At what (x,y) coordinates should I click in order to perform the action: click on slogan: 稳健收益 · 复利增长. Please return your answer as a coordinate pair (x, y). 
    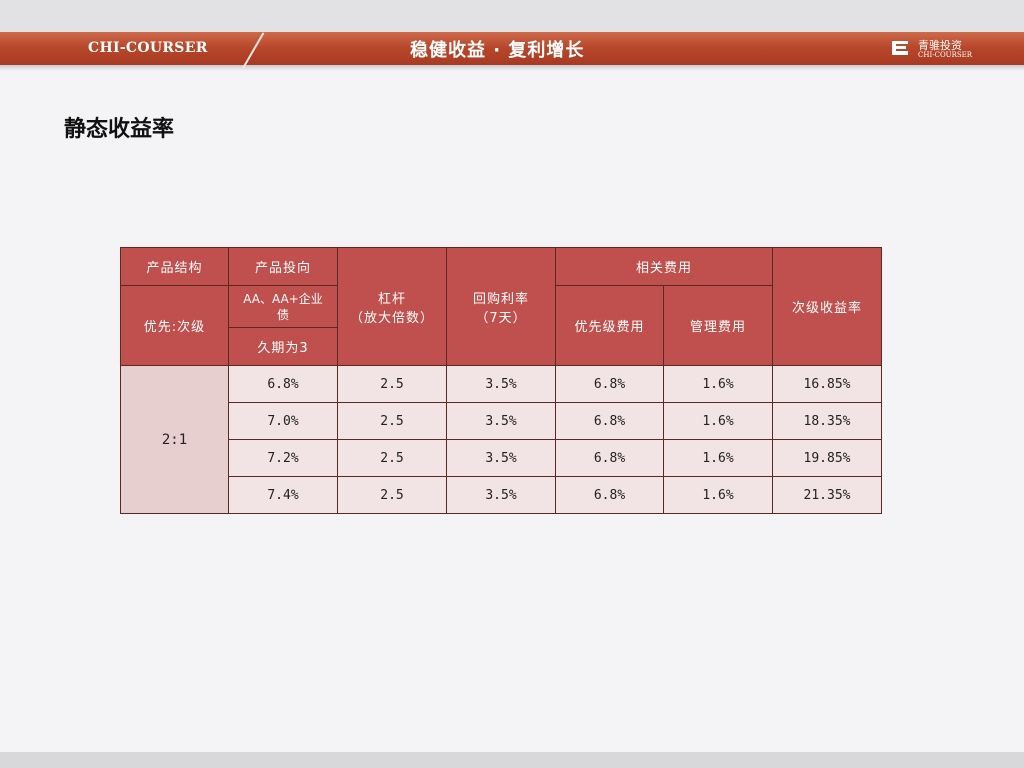
    Looking at the image, I should click on (497, 50).